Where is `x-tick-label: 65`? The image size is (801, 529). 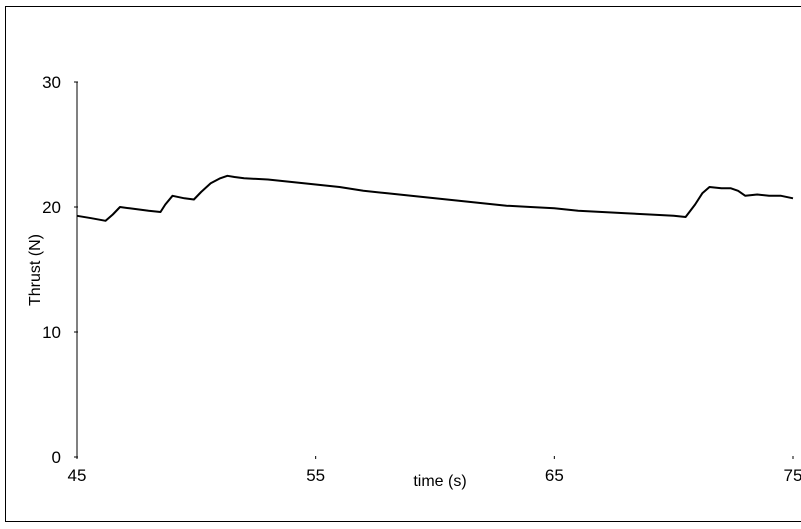
x-tick-label: 65 is located at coordinates (554, 475).